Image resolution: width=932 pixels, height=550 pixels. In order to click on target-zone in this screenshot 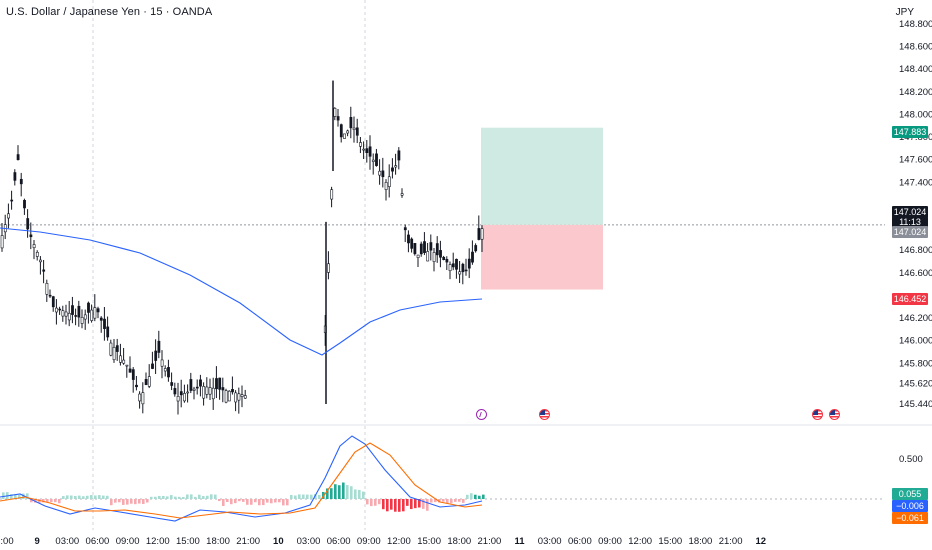, I will do `click(542, 176)`.